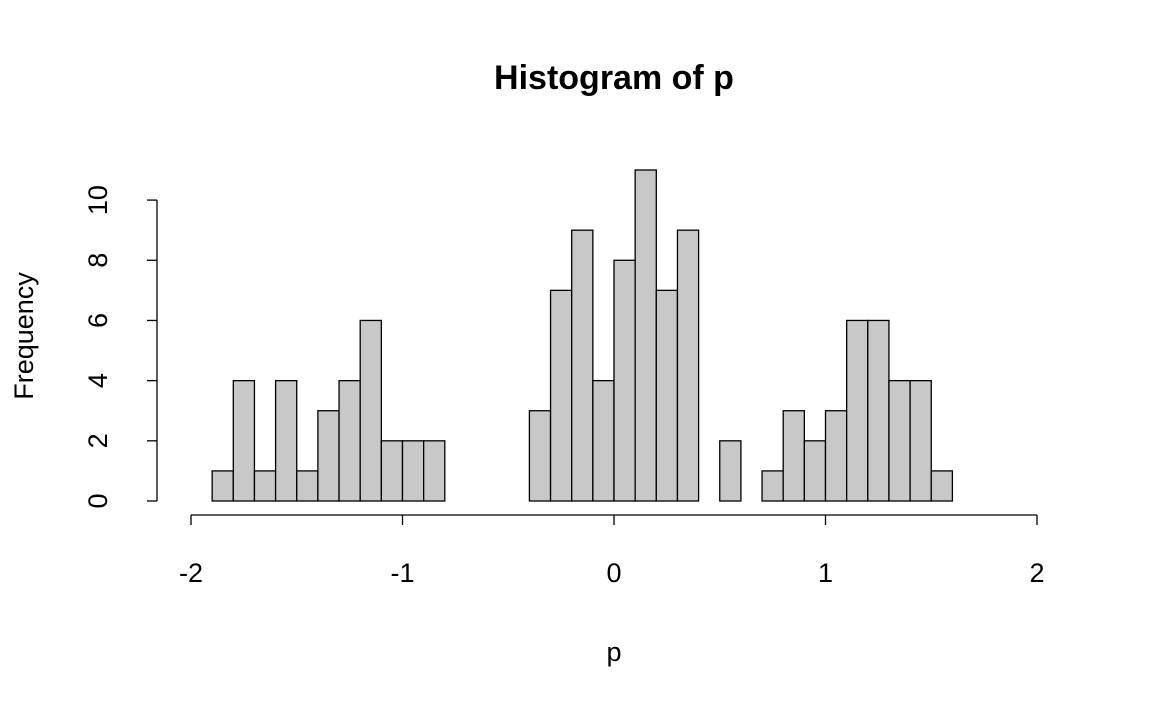 The width and height of the screenshot is (1152, 711). Describe the element at coordinates (98, 440) in the screenshot. I see `y-tick-label: 2` at that location.